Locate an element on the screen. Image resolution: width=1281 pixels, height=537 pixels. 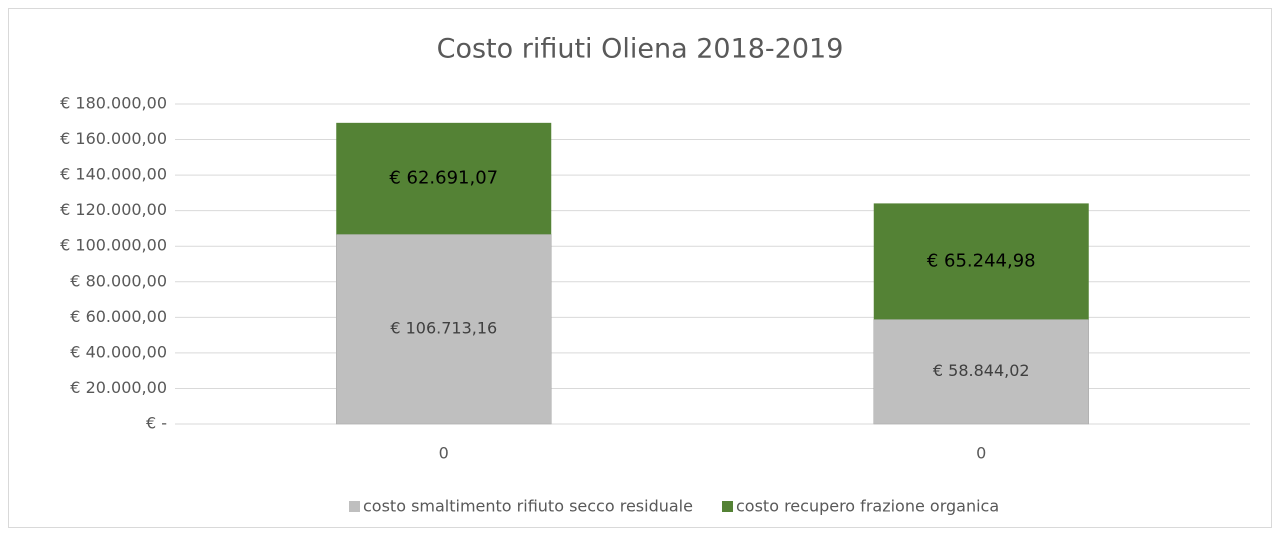
y-tick-label: € 20.000,00 is located at coordinates (118, 387).